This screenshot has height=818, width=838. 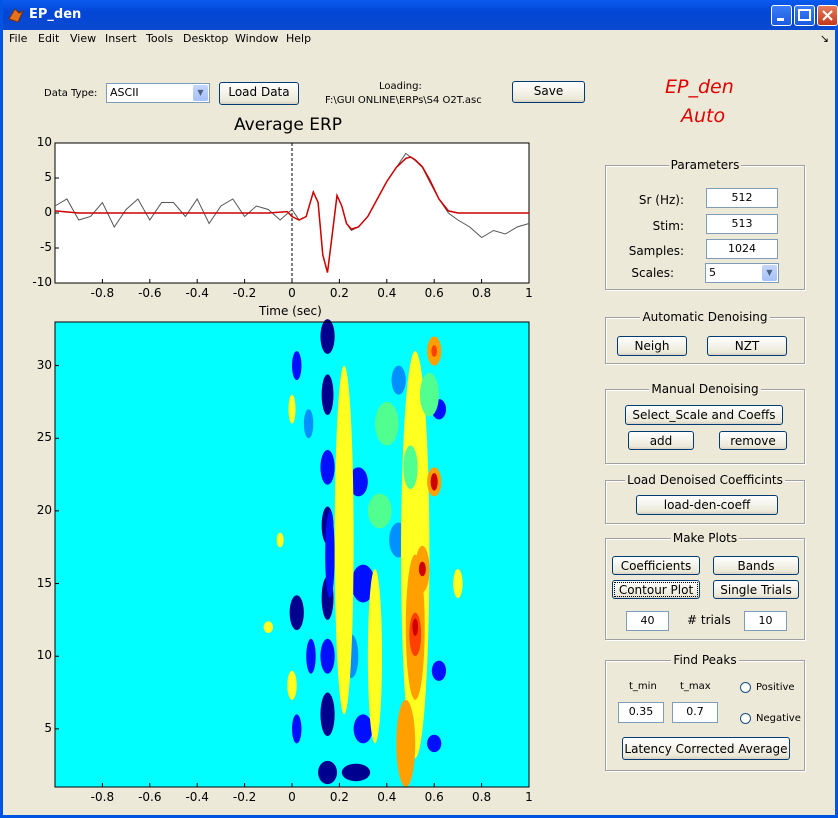 I want to click on contour-xtick-label: -0.2, so click(x=244, y=797).